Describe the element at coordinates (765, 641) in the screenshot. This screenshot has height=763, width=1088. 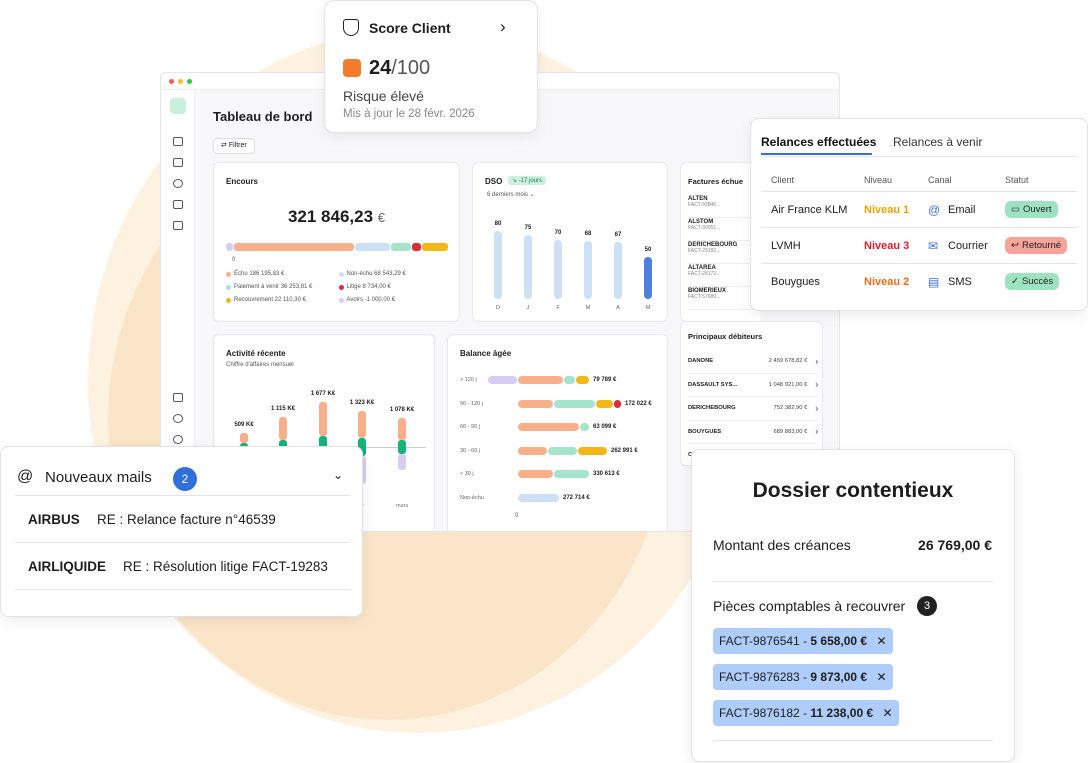
I see `piece-ref: FACT-9876541 -` at that location.